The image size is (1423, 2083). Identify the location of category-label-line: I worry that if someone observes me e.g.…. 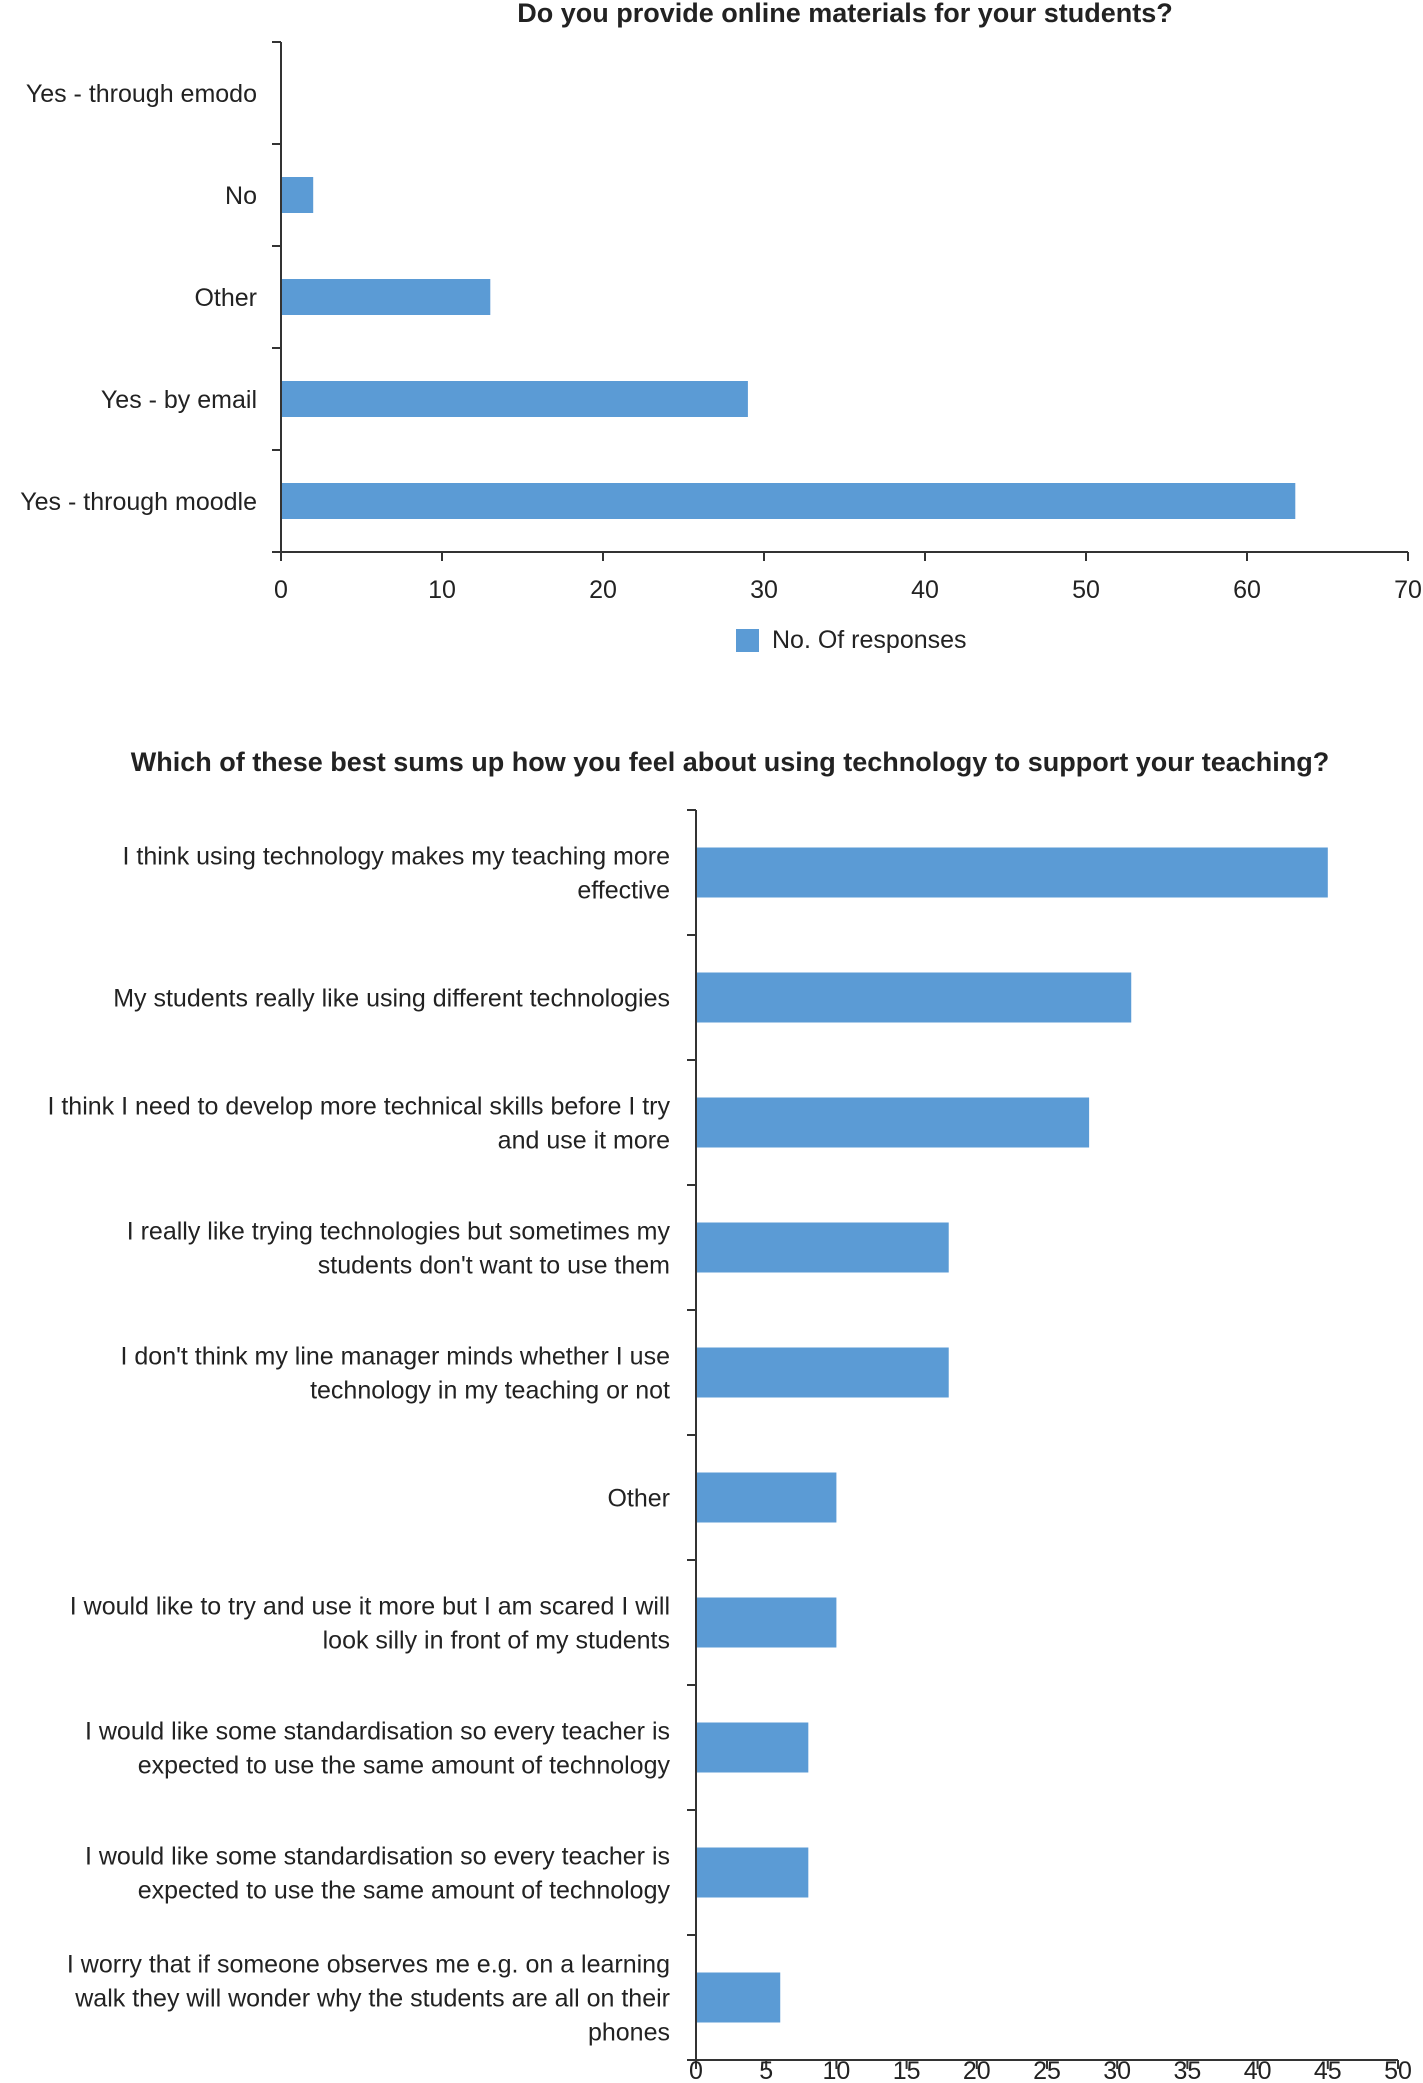
(368, 1965).